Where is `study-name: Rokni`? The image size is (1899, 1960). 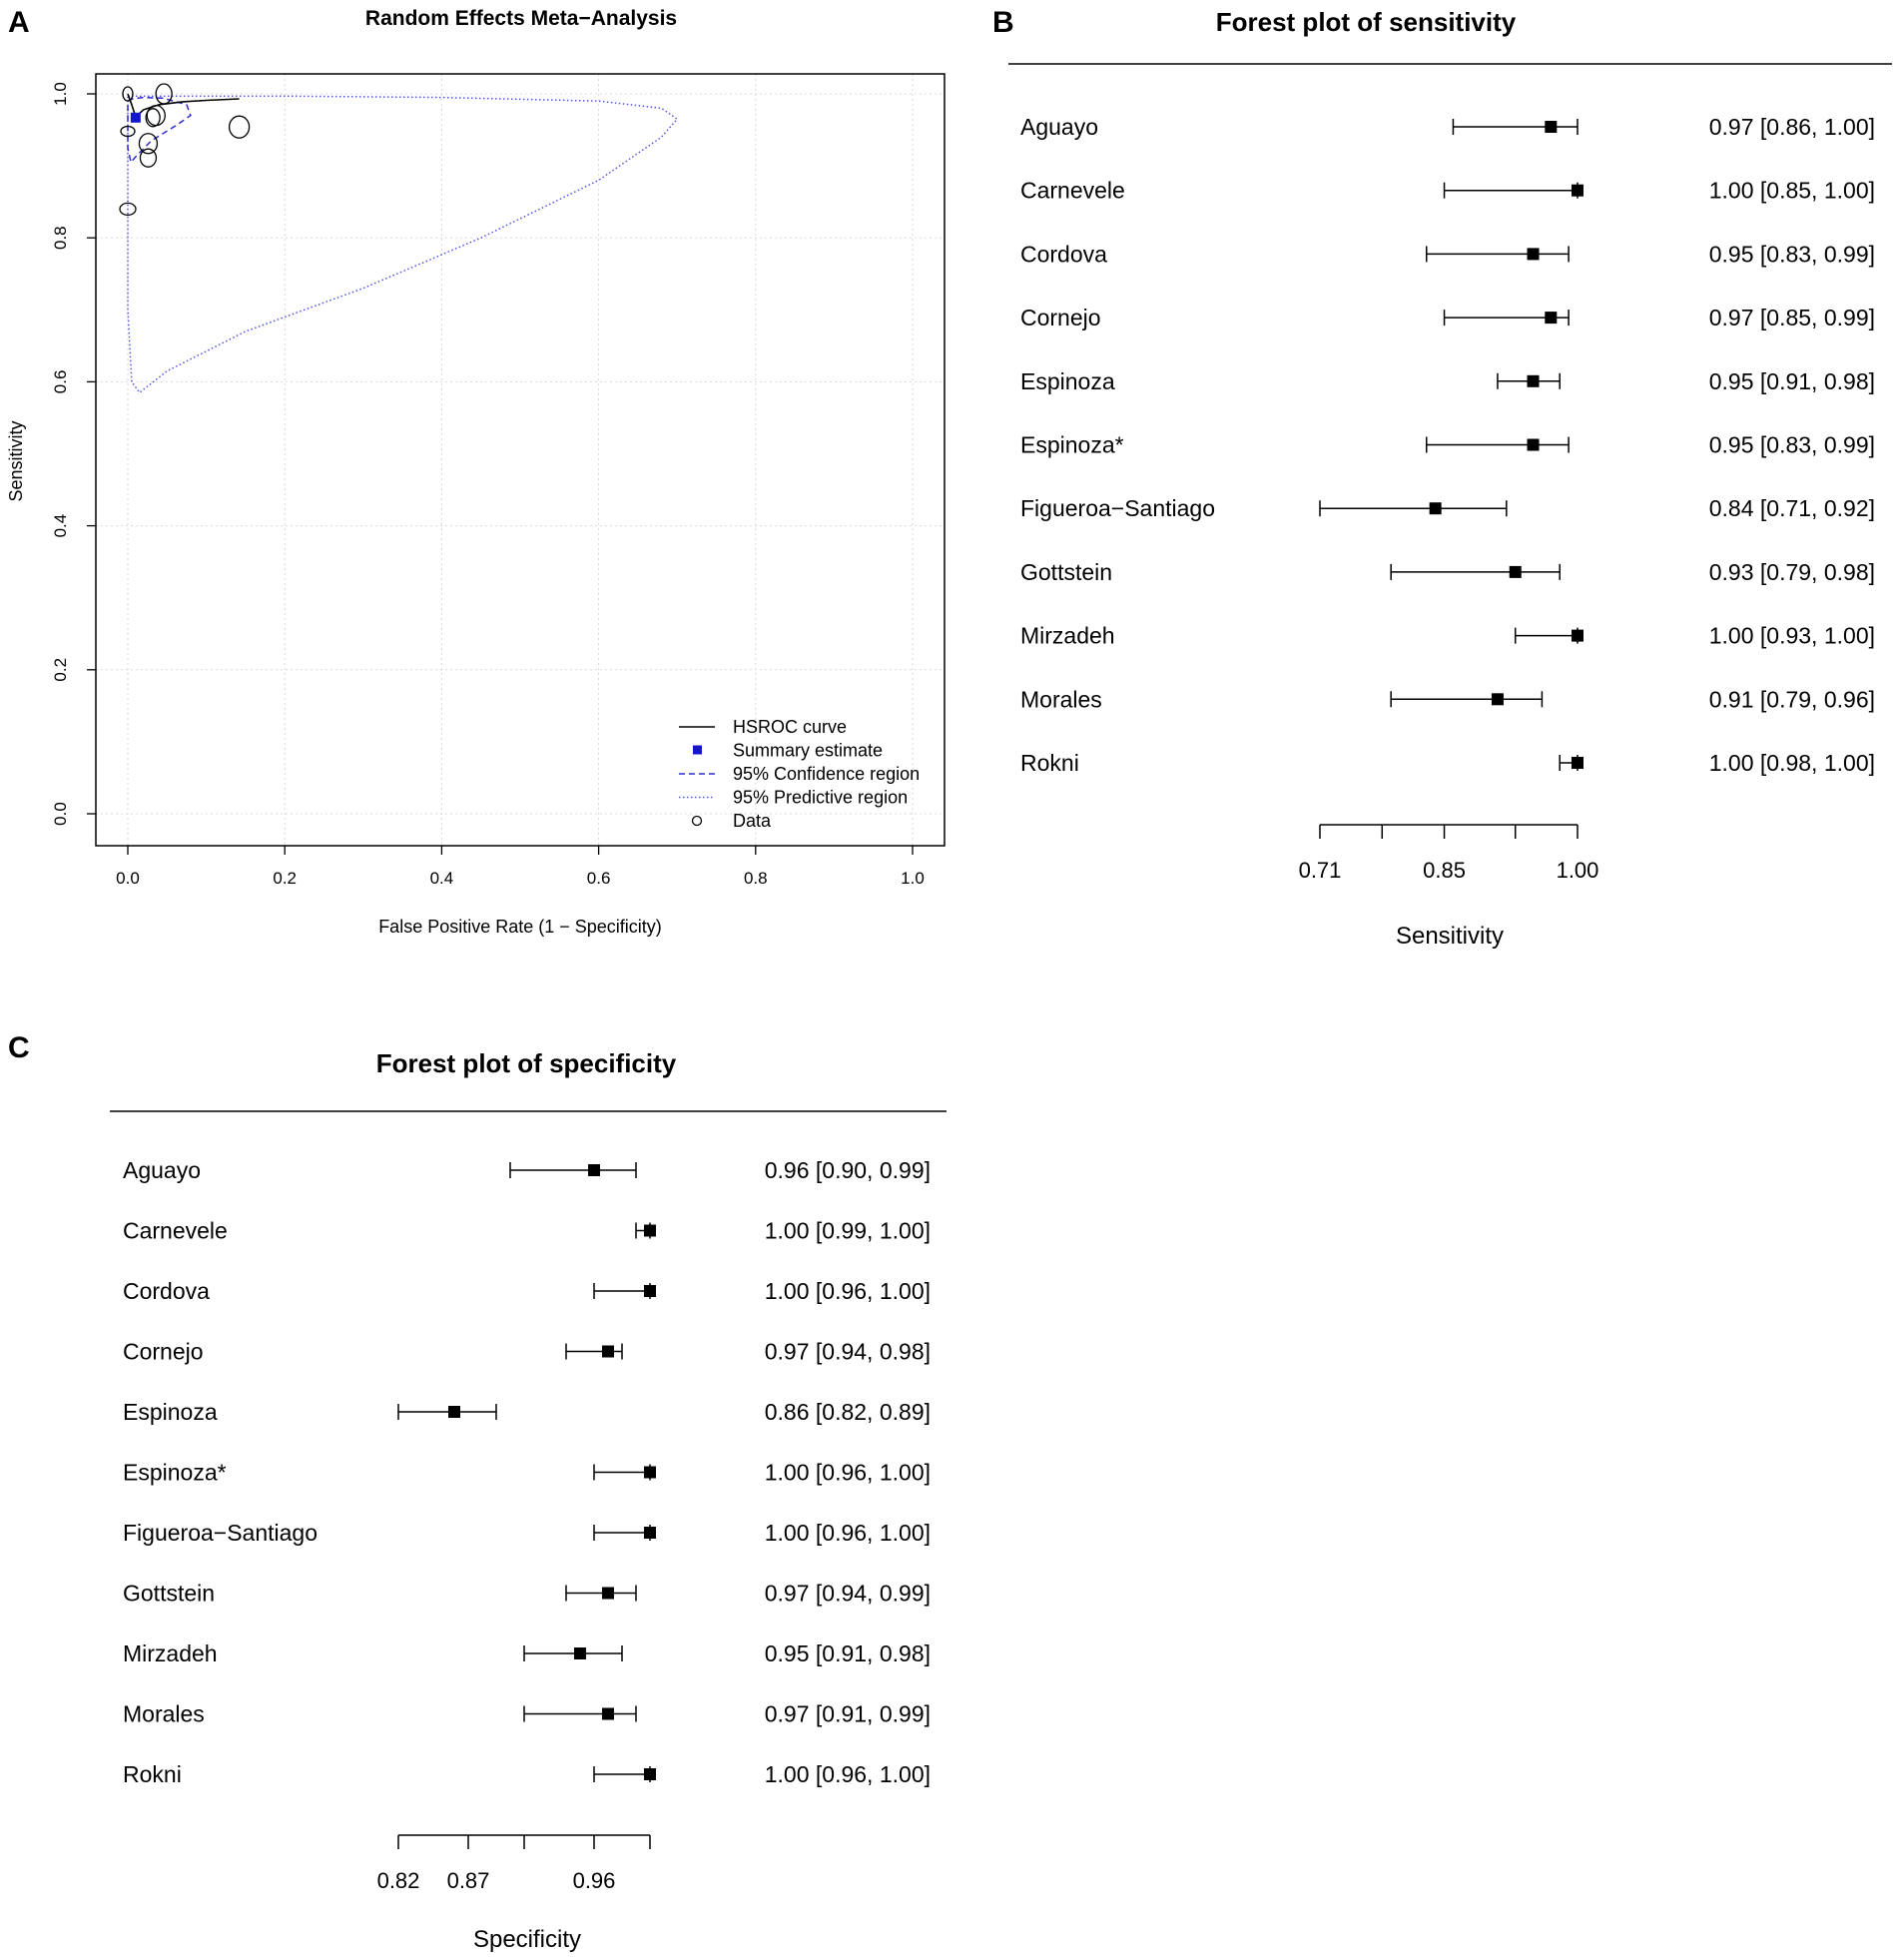
study-name: Rokni is located at coordinates (152, 1774).